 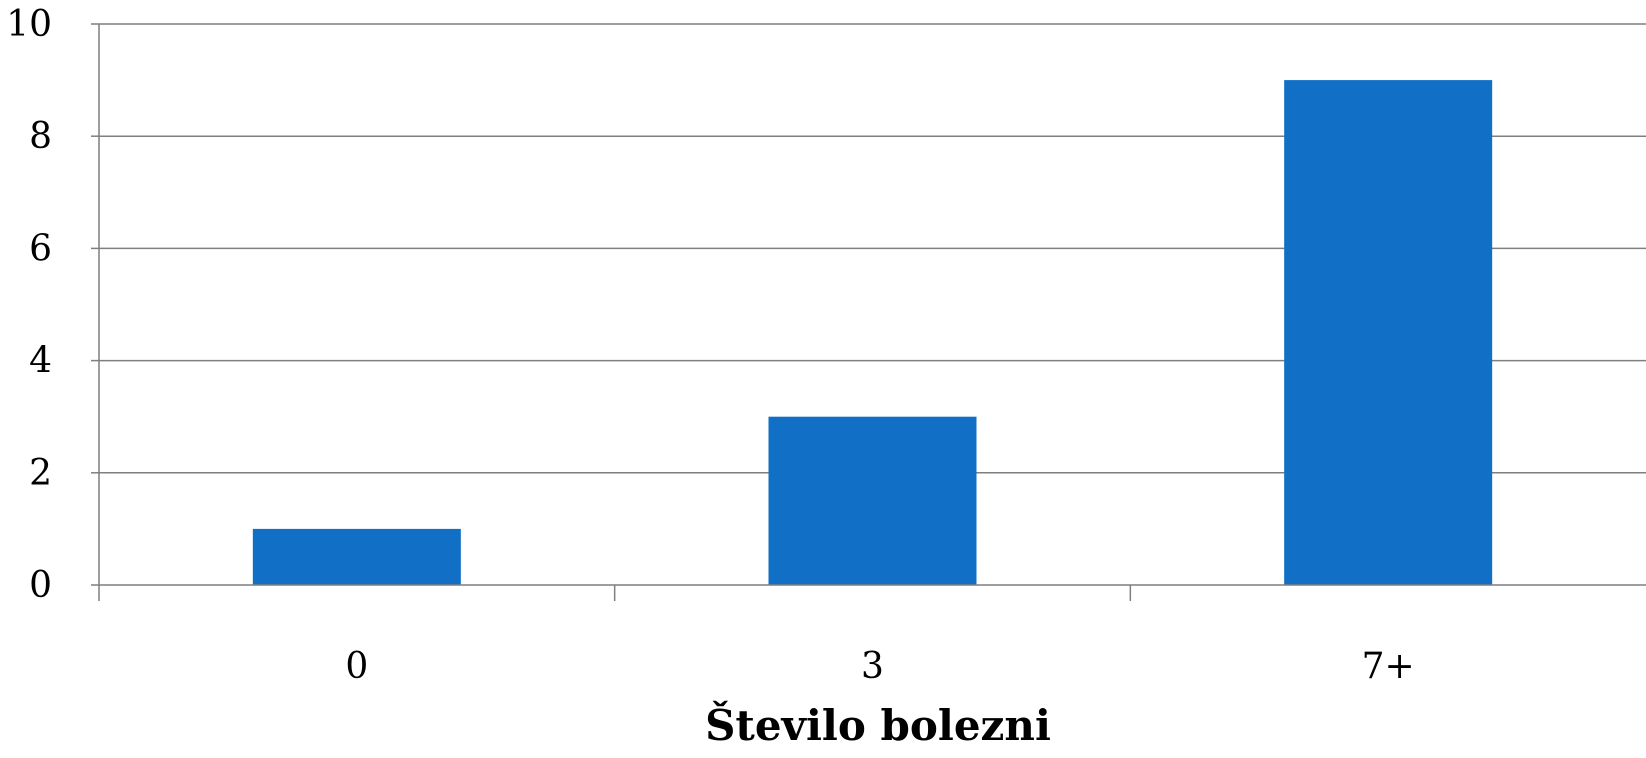 I want to click on y-tick-label-4: 4, so click(x=40, y=361).